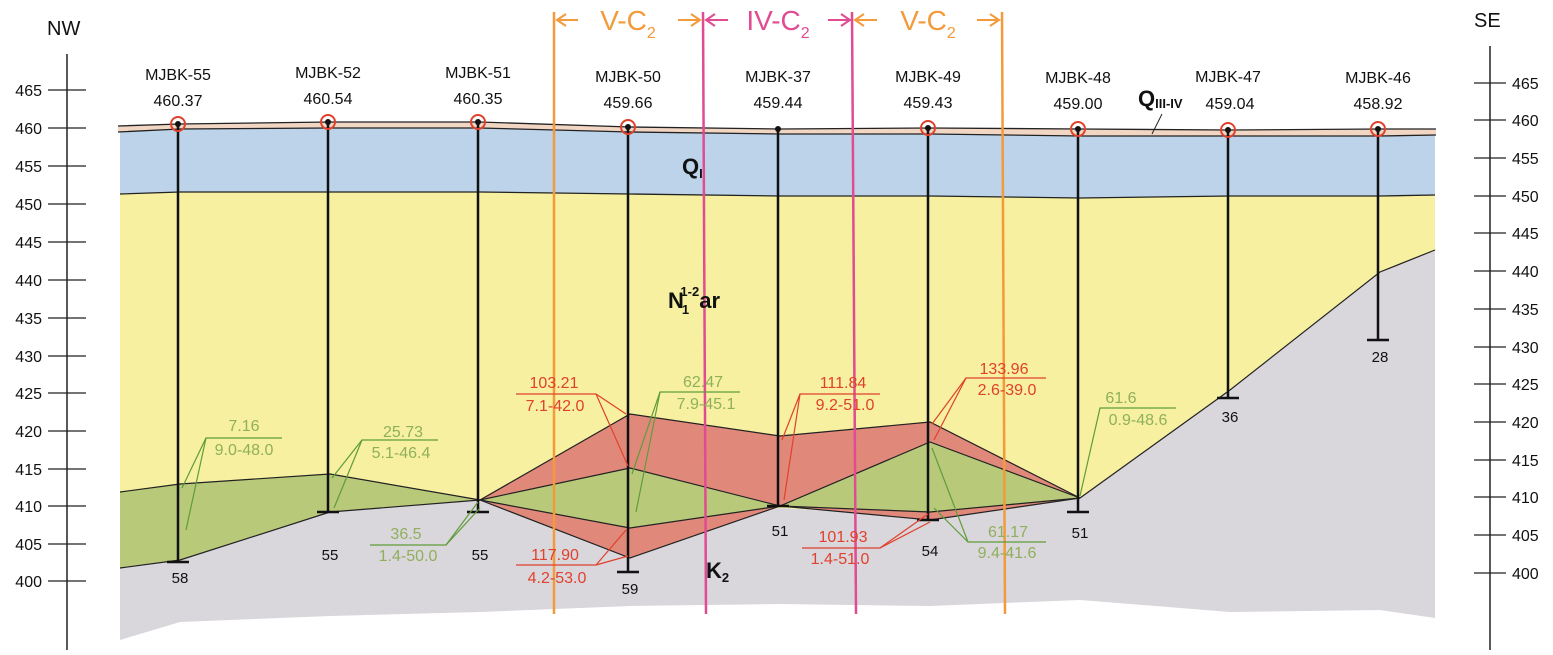 The image size is (1553, 655). What do you see at coordinates (480, 555) in the screenshot?
I see `well-depth: 55` at bounding box center [480, 555].